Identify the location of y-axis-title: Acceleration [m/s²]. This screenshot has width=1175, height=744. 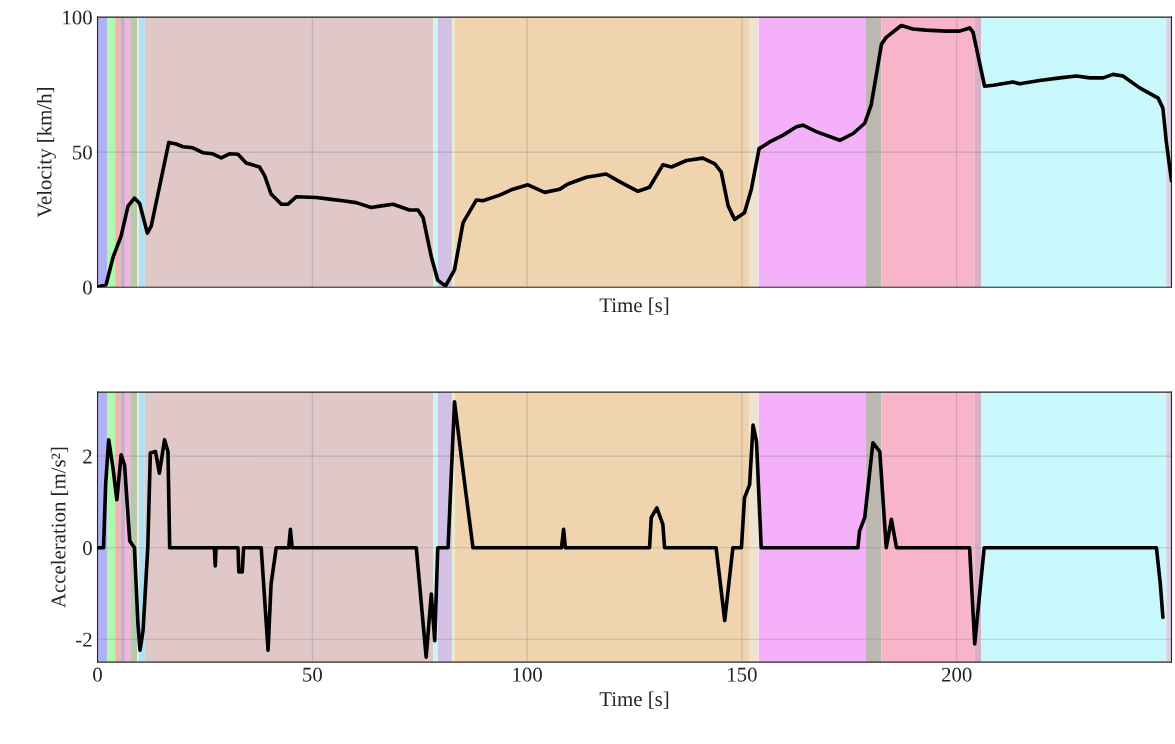
(59, 527).